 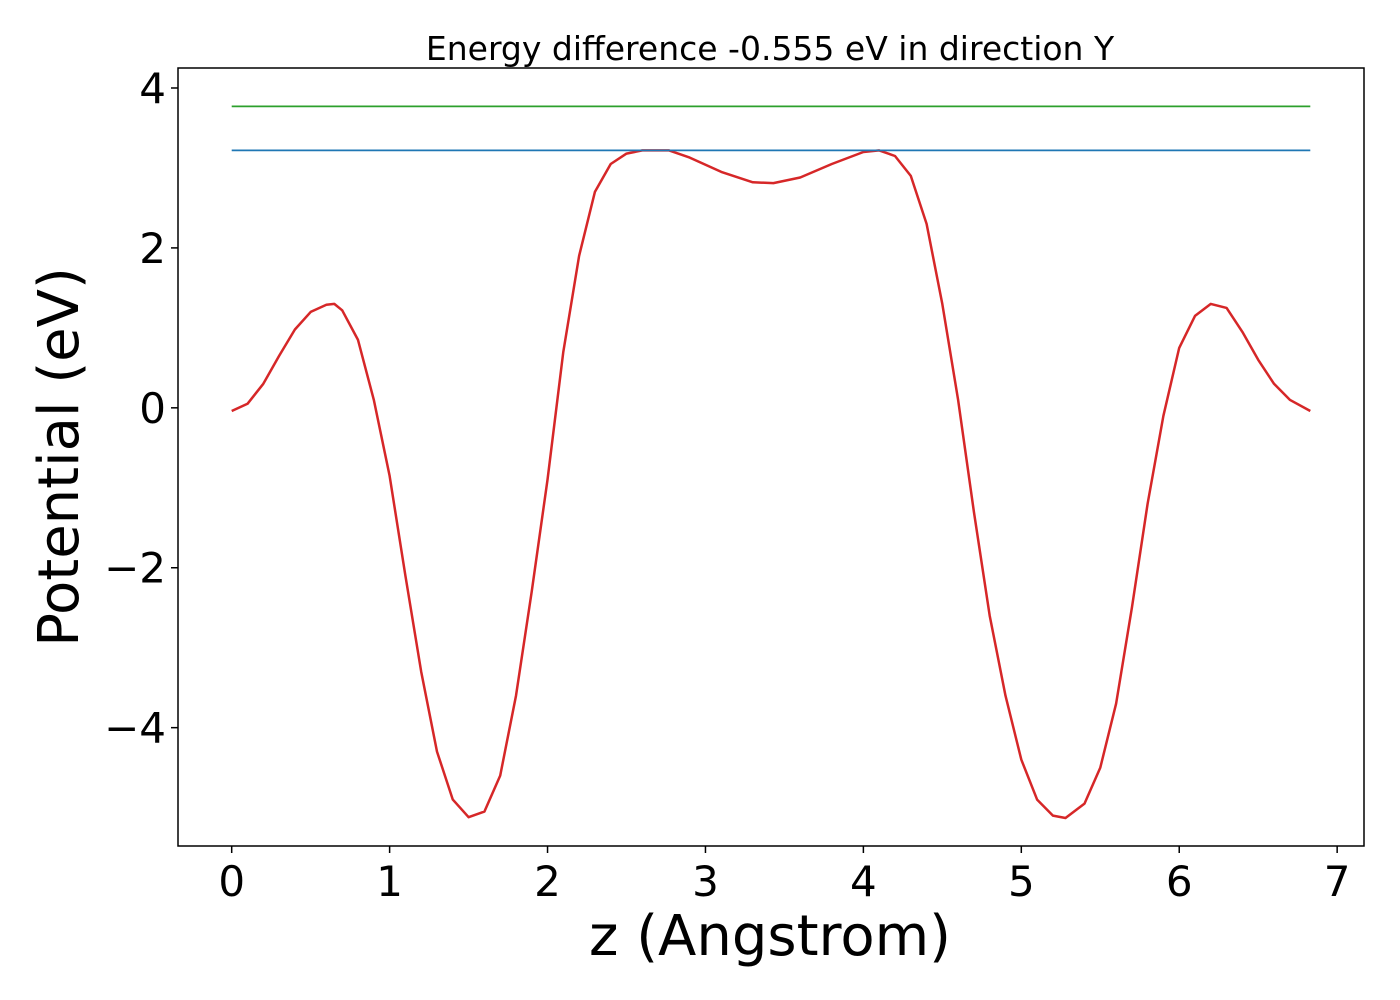 I want to click on y-tick-label: 2, so click(x=152, y=248).